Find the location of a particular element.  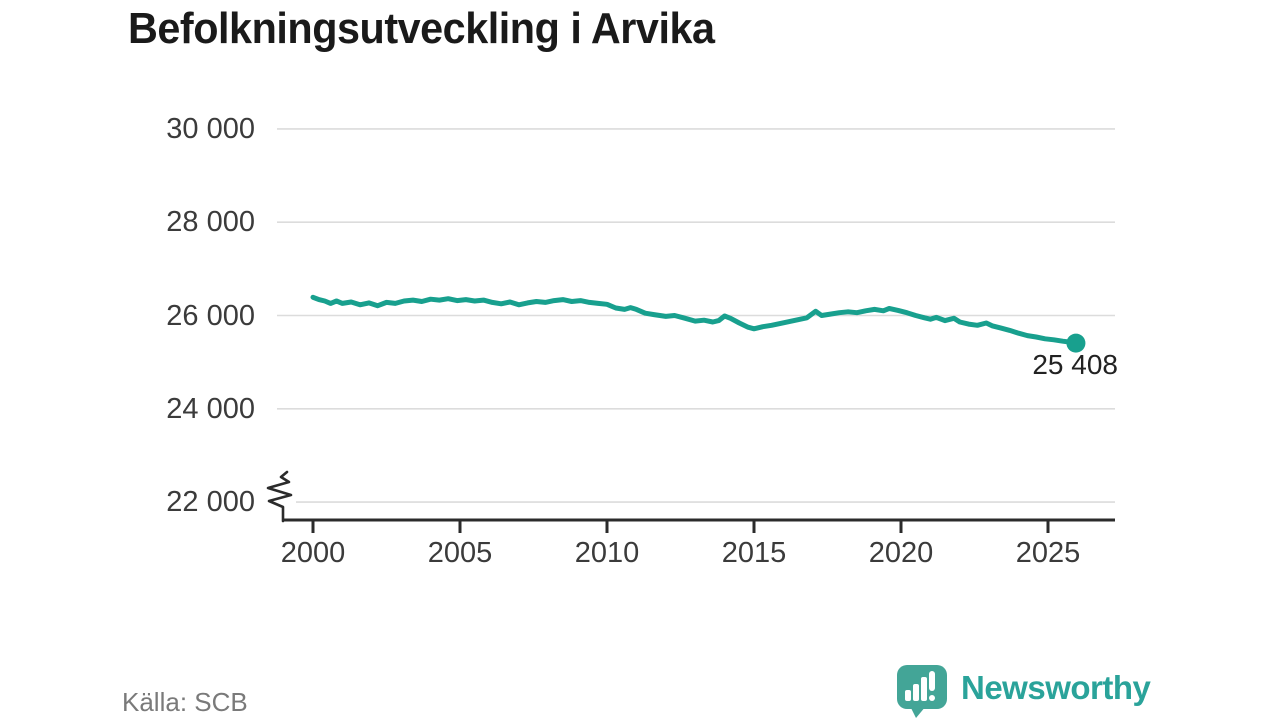

newsworthy-logo: Newsworthy is located at coordinates (1023, 691).